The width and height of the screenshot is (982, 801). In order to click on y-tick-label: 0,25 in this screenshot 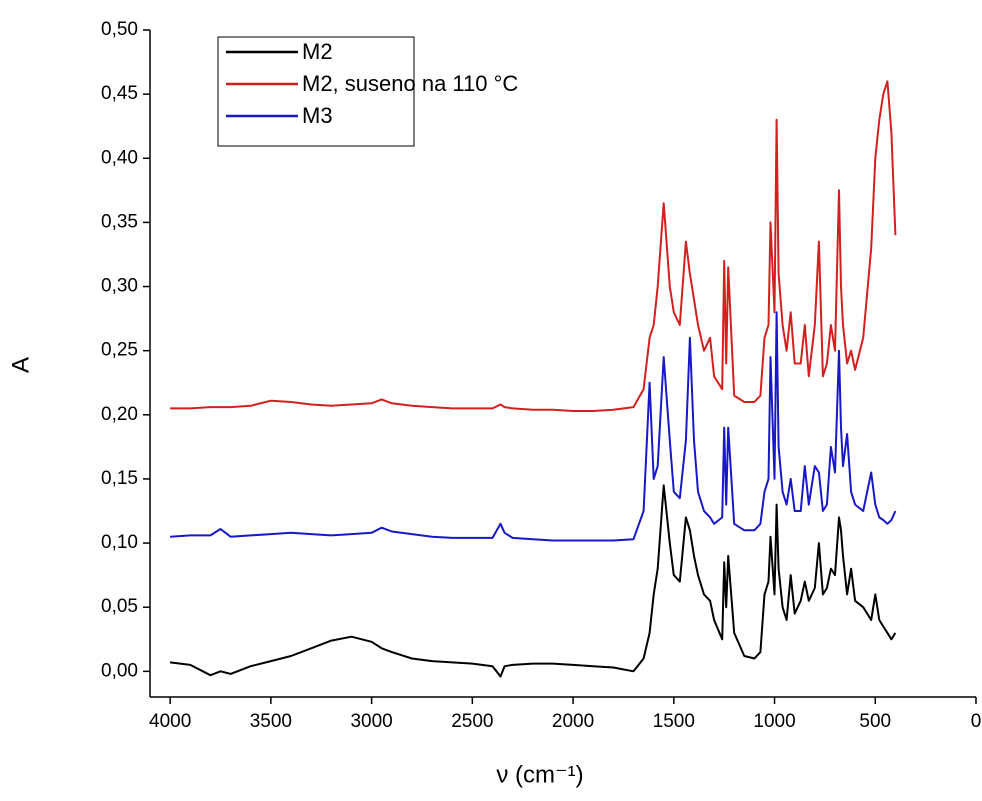, I will do `click(119, 350)`.